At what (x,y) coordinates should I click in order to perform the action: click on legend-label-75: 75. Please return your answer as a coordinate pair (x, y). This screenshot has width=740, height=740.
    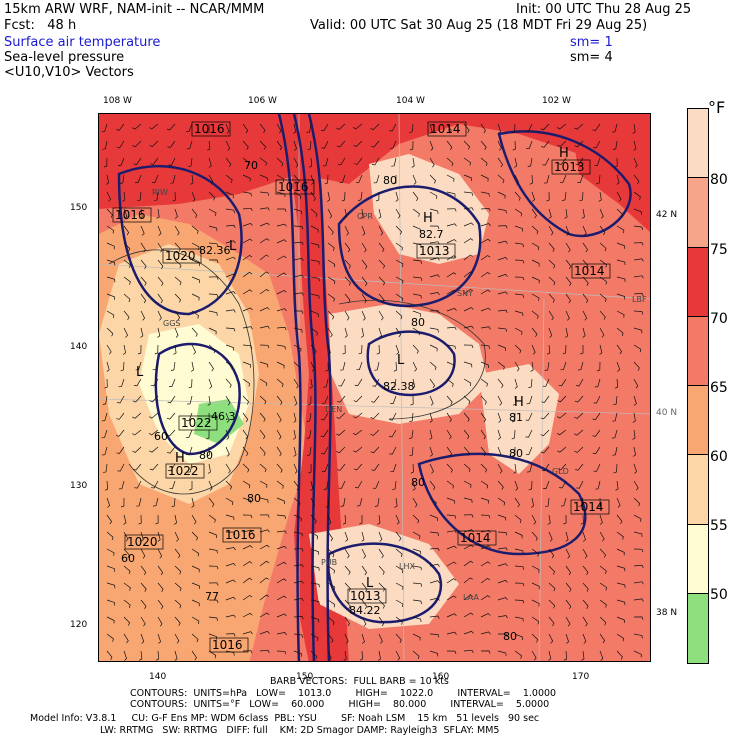
    Looking at the image, I should click on (719, 250).